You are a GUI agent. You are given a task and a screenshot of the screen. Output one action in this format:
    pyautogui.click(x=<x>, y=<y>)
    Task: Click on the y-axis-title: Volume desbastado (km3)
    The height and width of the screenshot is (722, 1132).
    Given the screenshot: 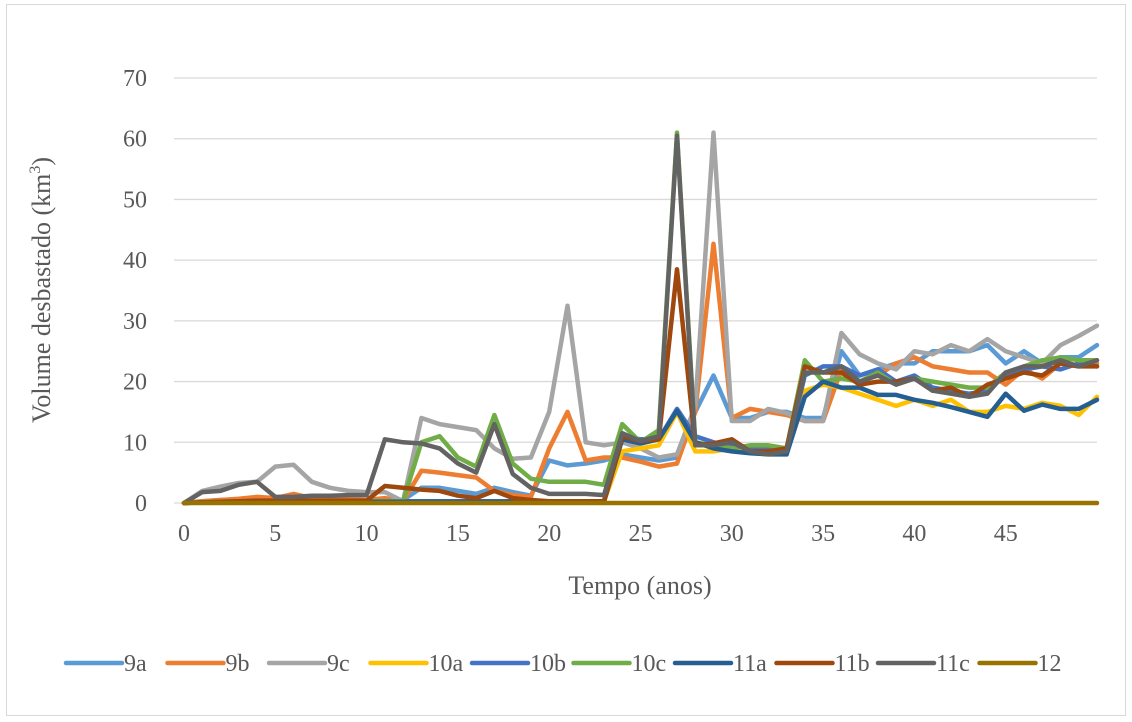 What is the action you would take?
    pyautogui.click(x=41, y=290)
    